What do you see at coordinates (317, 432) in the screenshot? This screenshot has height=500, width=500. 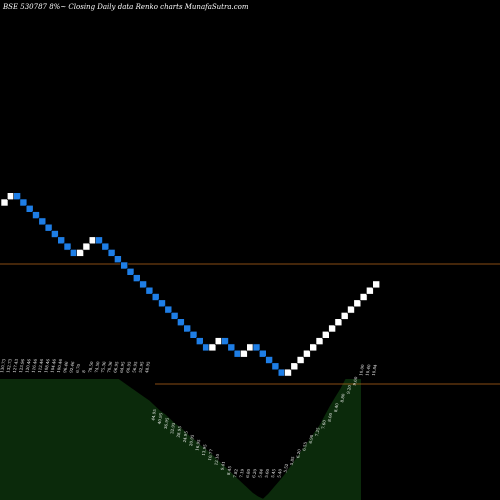 I see `brick-value-label: 7.25` at bounding box center [317, 432].